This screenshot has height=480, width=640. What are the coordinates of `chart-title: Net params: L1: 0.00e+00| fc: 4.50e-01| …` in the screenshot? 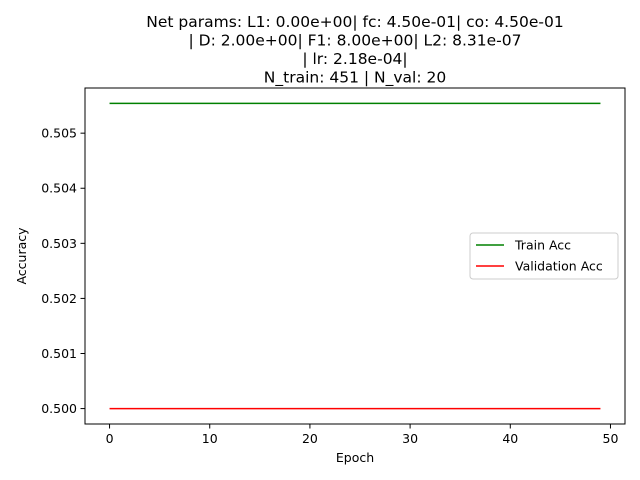 It's located at (354, 50).